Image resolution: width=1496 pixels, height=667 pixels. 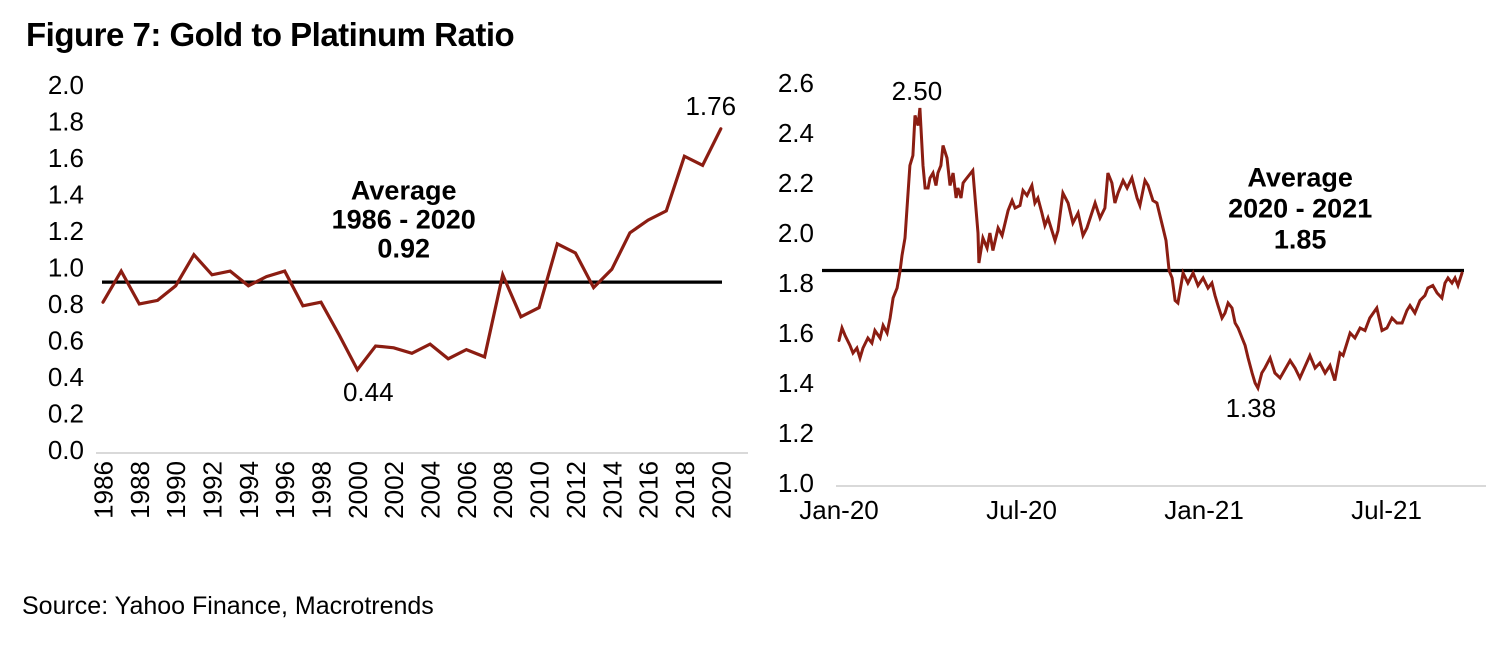 I want to click on x-tick-label: 1988, so click(x=140, y=490).